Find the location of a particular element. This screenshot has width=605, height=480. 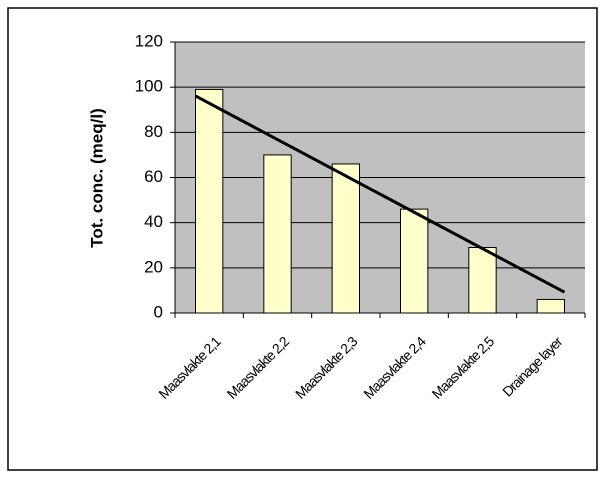

y-tick-label: 20 is located at coordinates (153, 266).